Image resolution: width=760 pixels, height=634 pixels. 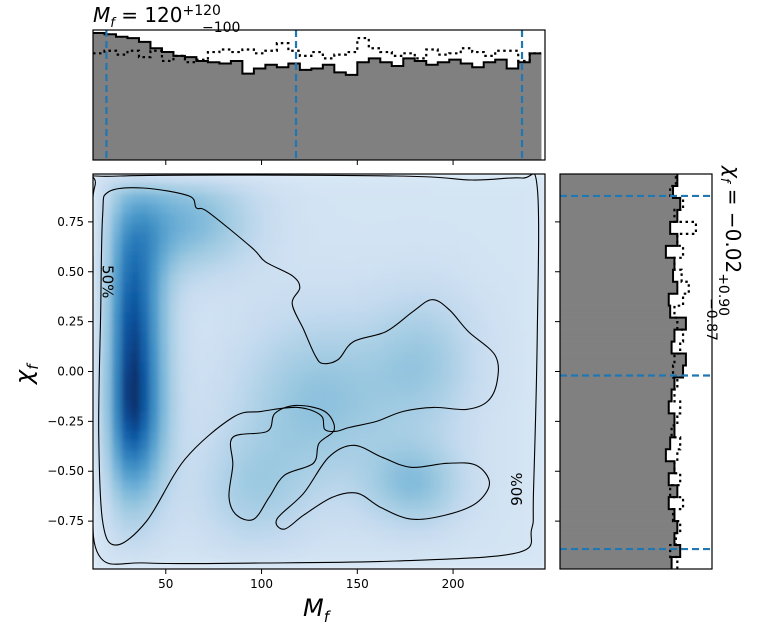 I want to click on chif-title-value: = −0.02, so click(x=733, y=227).